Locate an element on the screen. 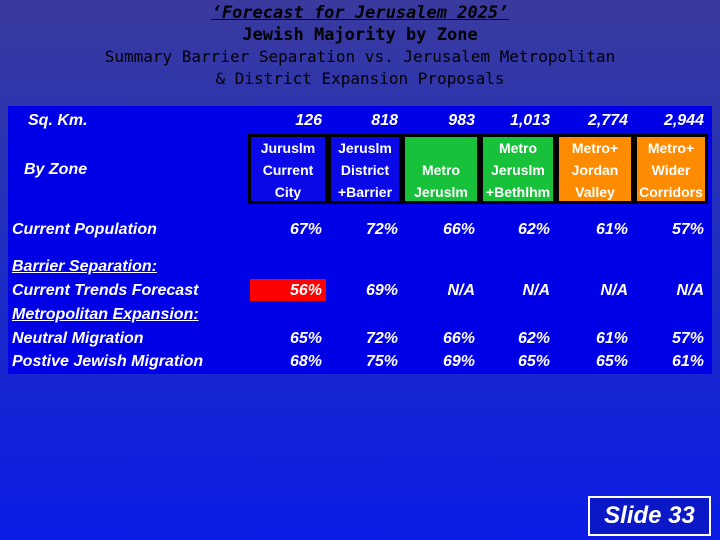  highlight-cell is located at coordinates (288, 290).